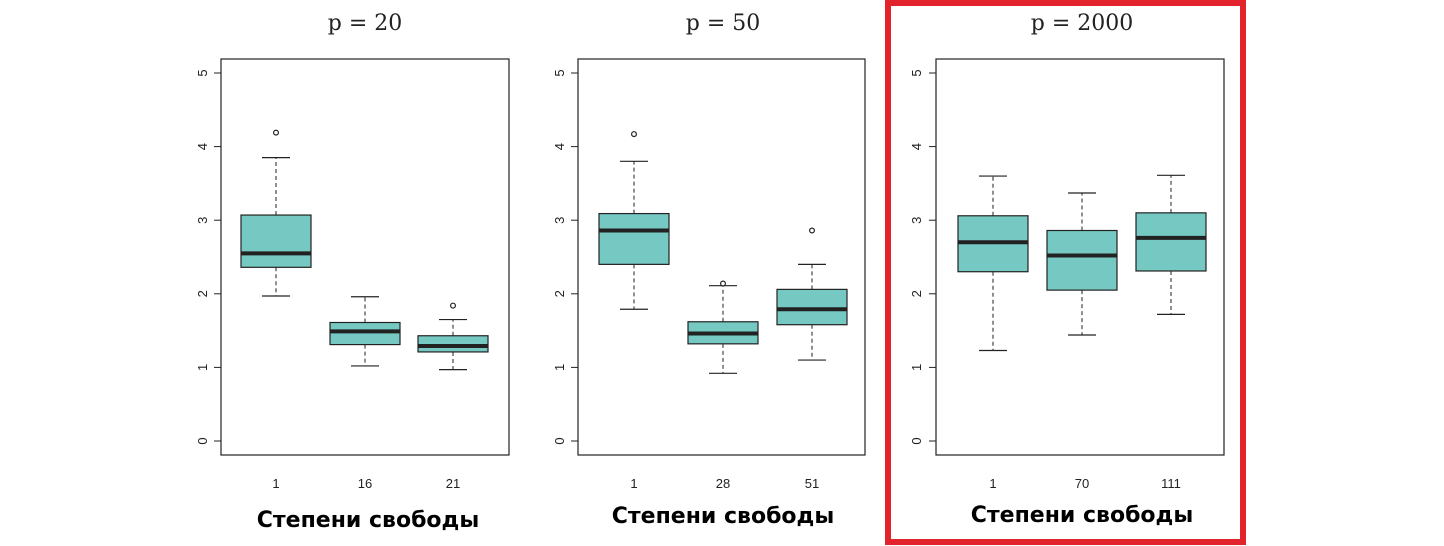 The image size is (1444, 546). What do you see at coordinates (1082, 23) in the screenshot?
I see `panel-title: p = 2000` at bounding box center [1082, 23].